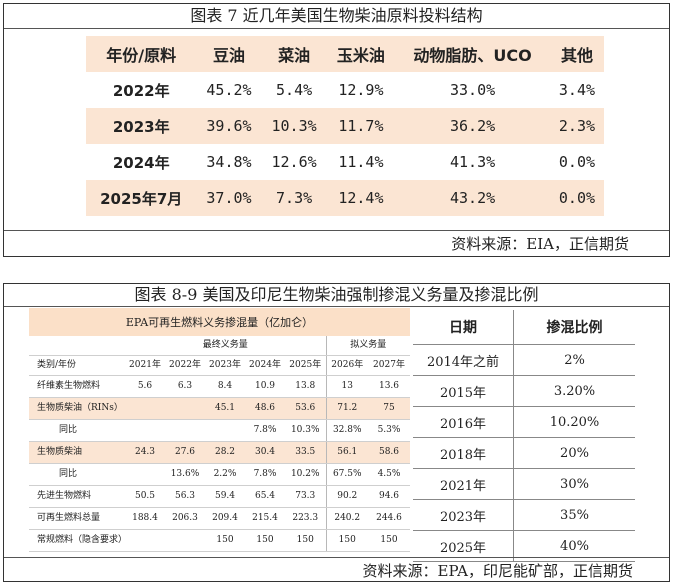 The width and height of the screenshot is (675, 585). Describe the element at coordinates (463, 546) in the screenshot. I see `date-cell: 2025年` at that location.